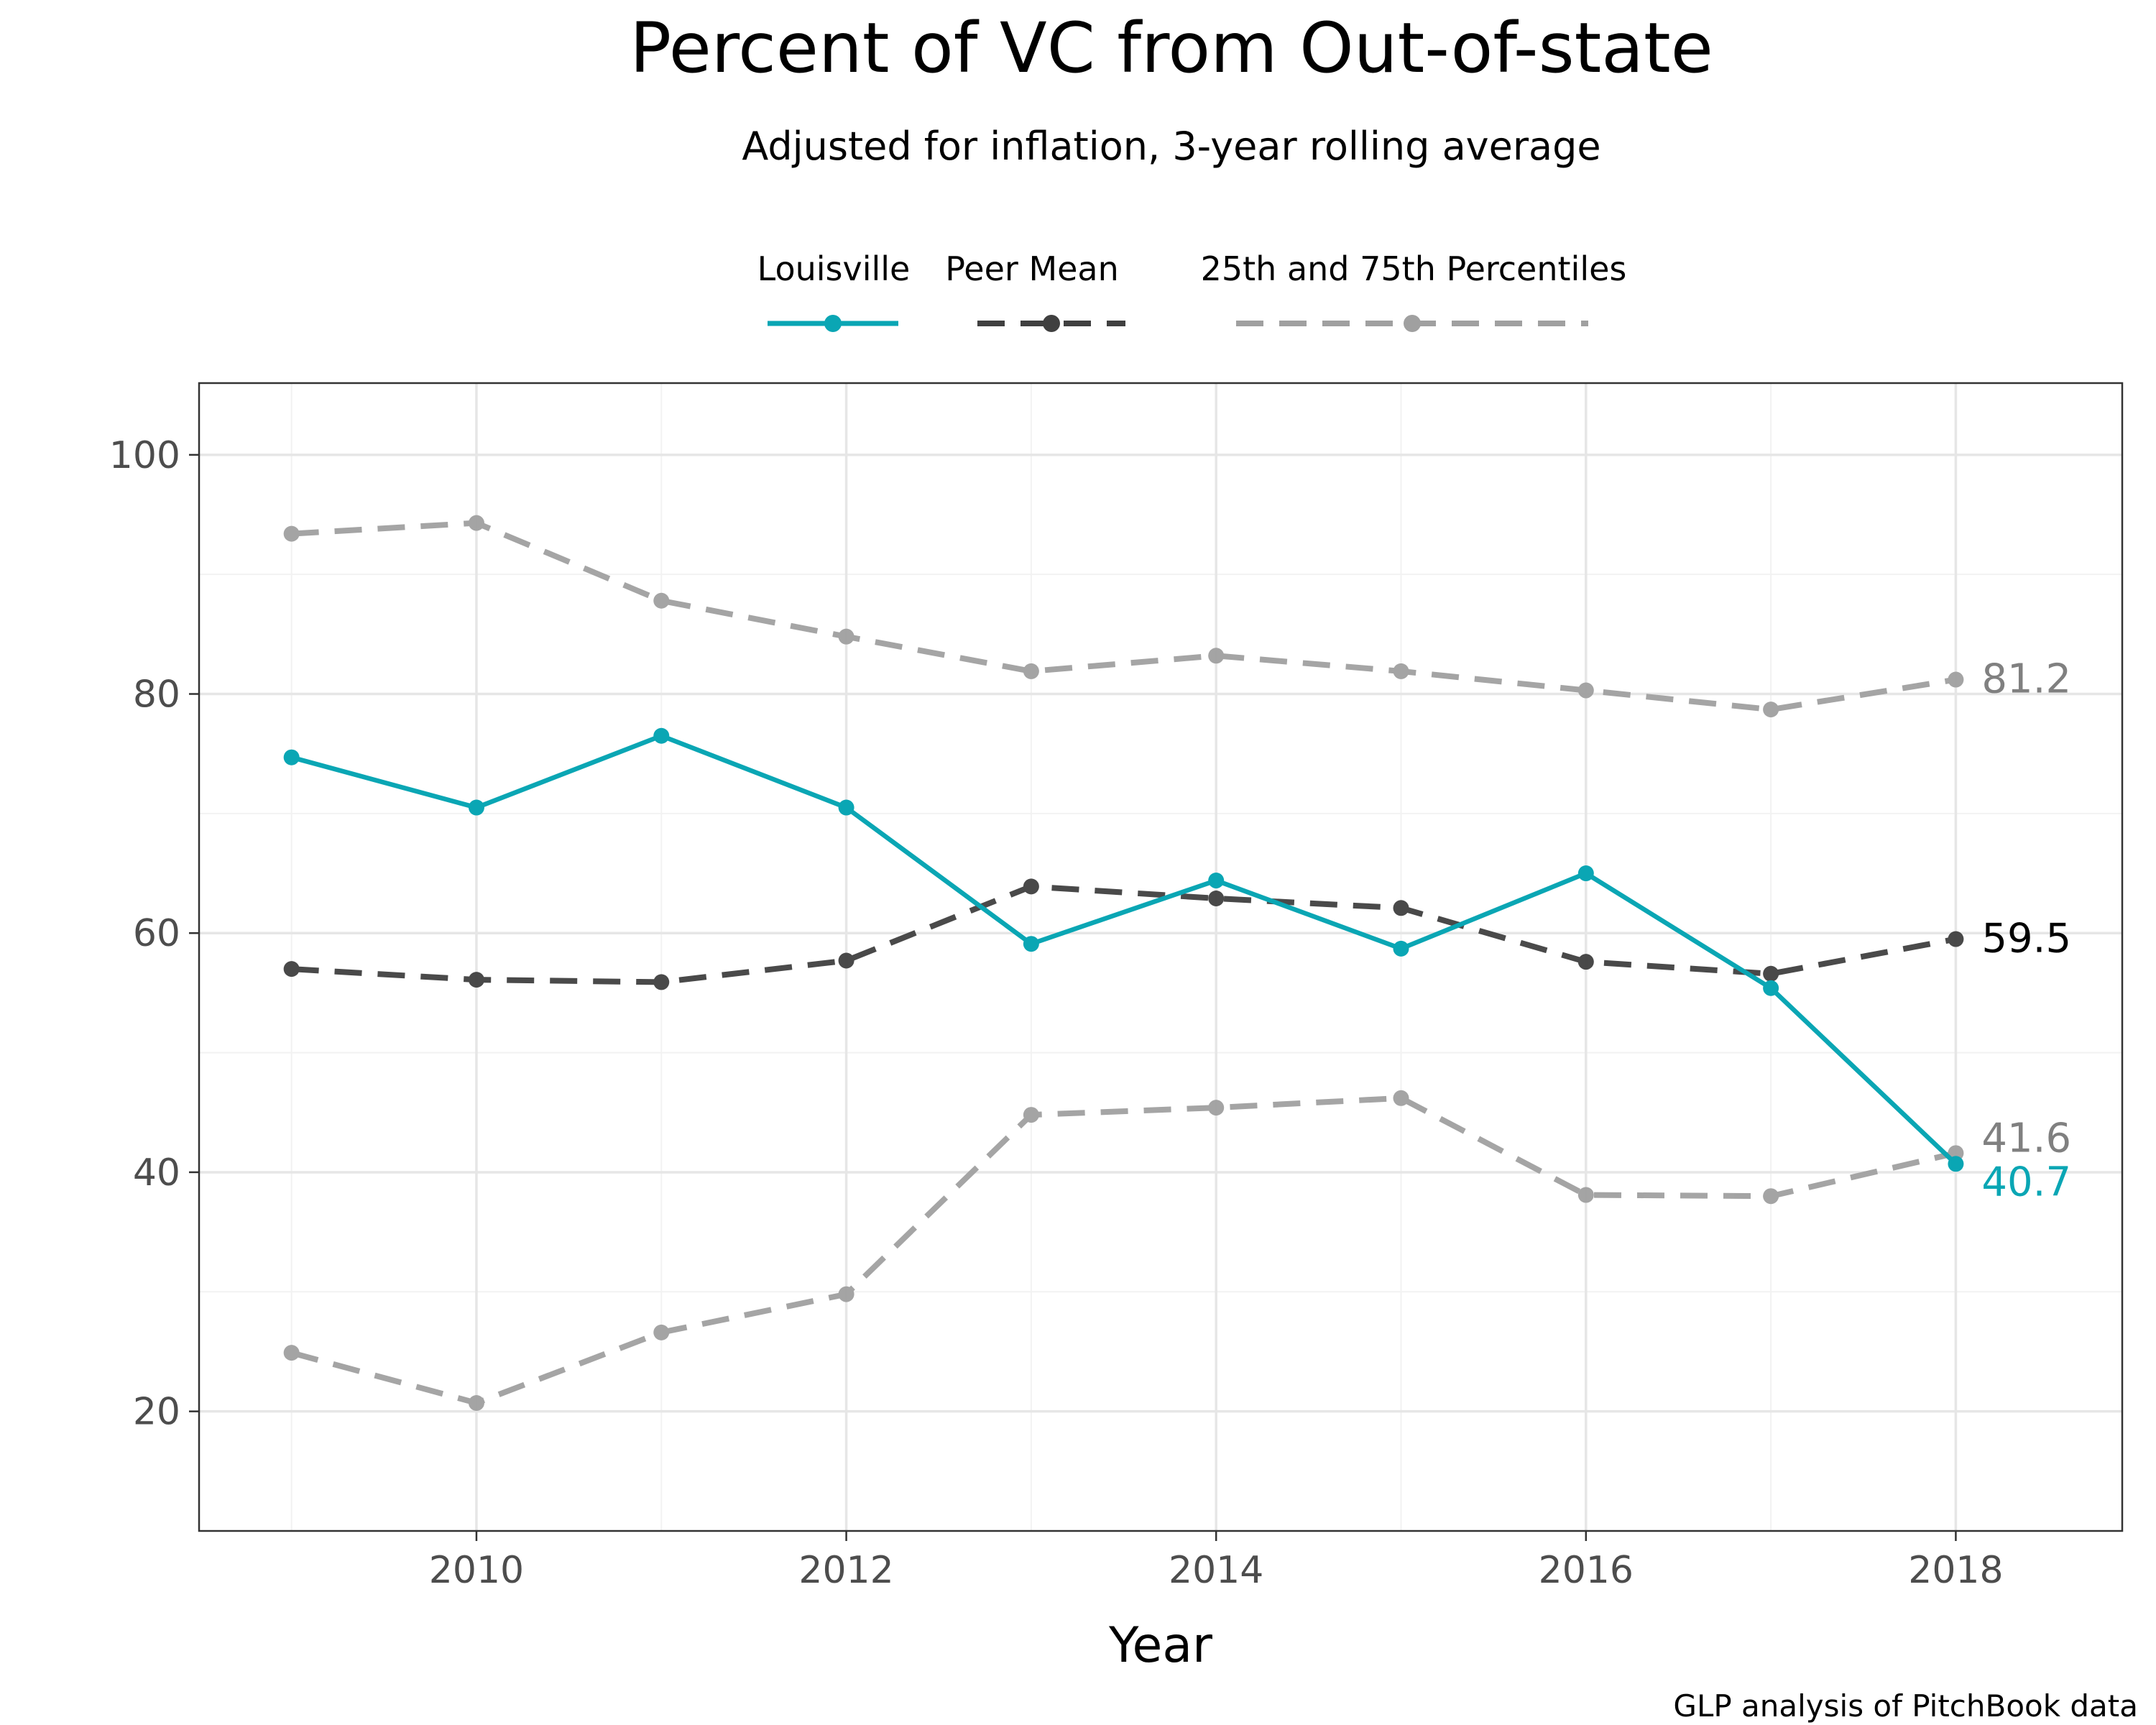 Image resolution: width=2156 pixels, height=1725 pixels. What do you see at coordinates (845, 1570) in the screenshot?
I see `x-tick-label: 2012` at bounding box center [845, 1570].